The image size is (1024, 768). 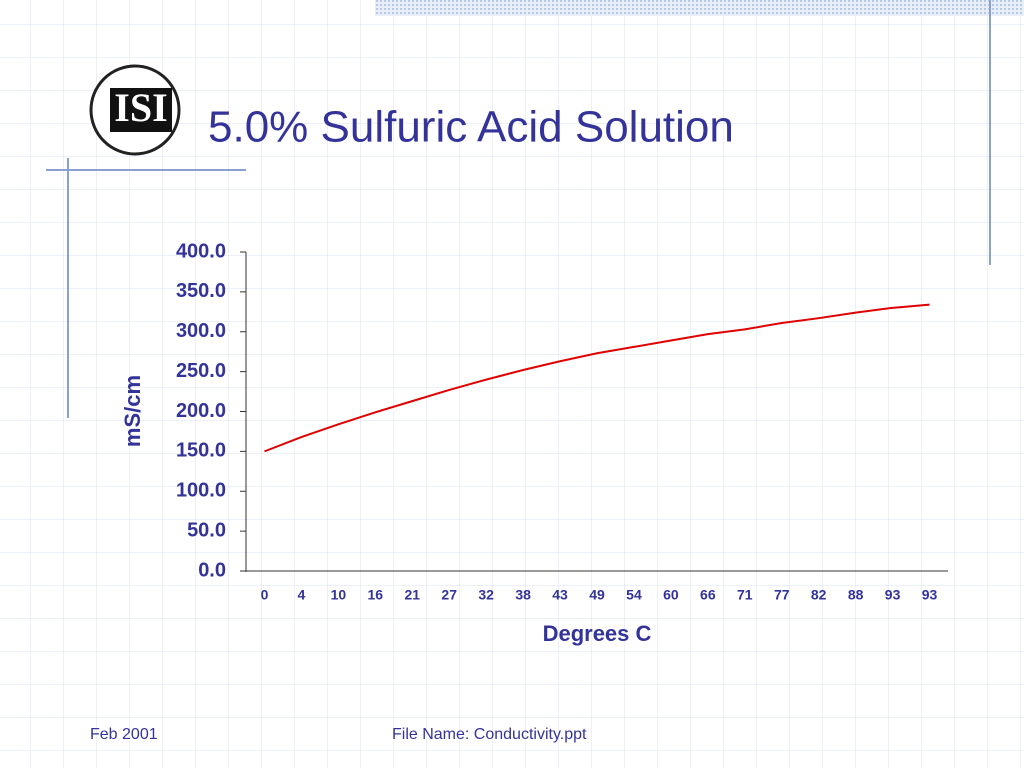 What do you see at coordinates (560, 595) in the screenshot?
I see `x-tick-label: 43` at bounding box center [560, 595].